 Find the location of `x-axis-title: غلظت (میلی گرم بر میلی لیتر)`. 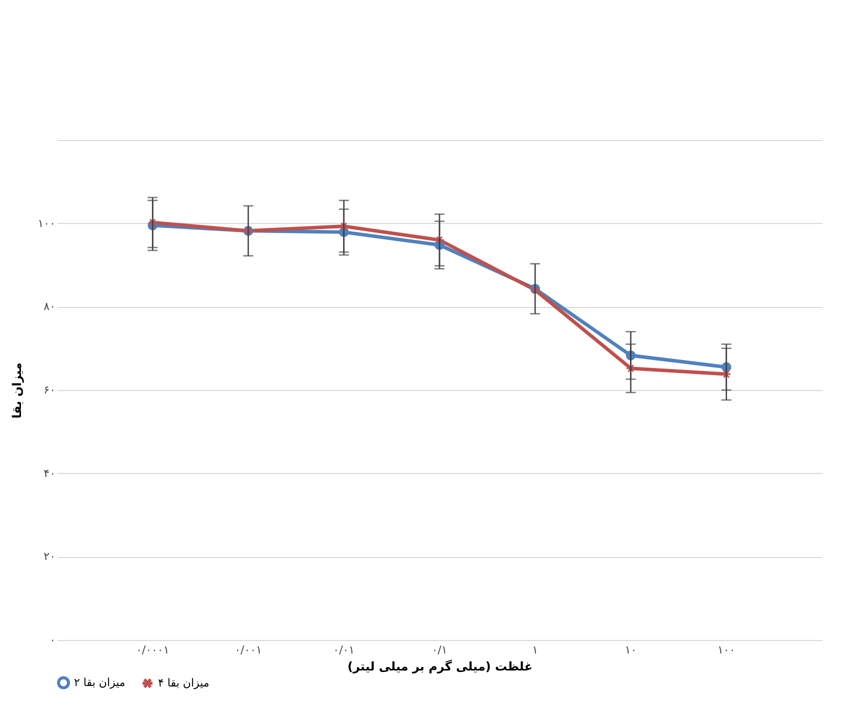

x-axis-title: غلظت (میلی گرم بر میلی لیتر) is located at coordinates (440, 667).